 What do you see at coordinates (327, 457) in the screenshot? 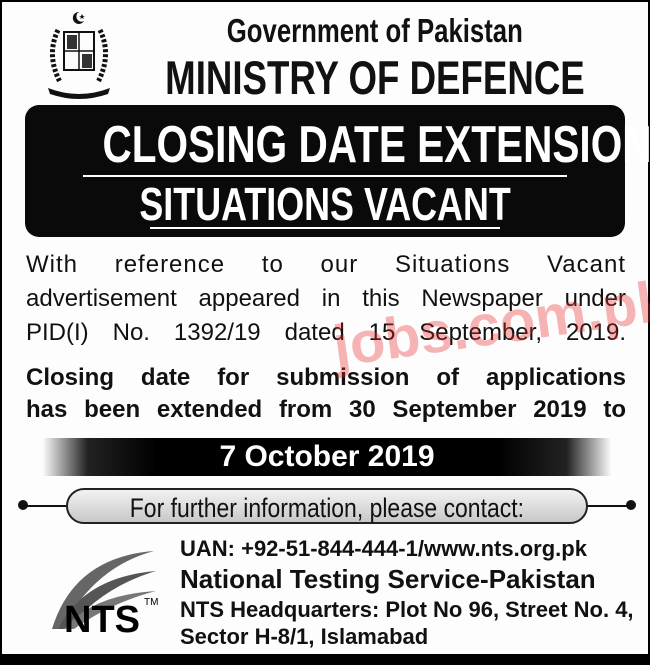
I see `new-closing-date: 7 October 2019` at bounding box center [327, 457].